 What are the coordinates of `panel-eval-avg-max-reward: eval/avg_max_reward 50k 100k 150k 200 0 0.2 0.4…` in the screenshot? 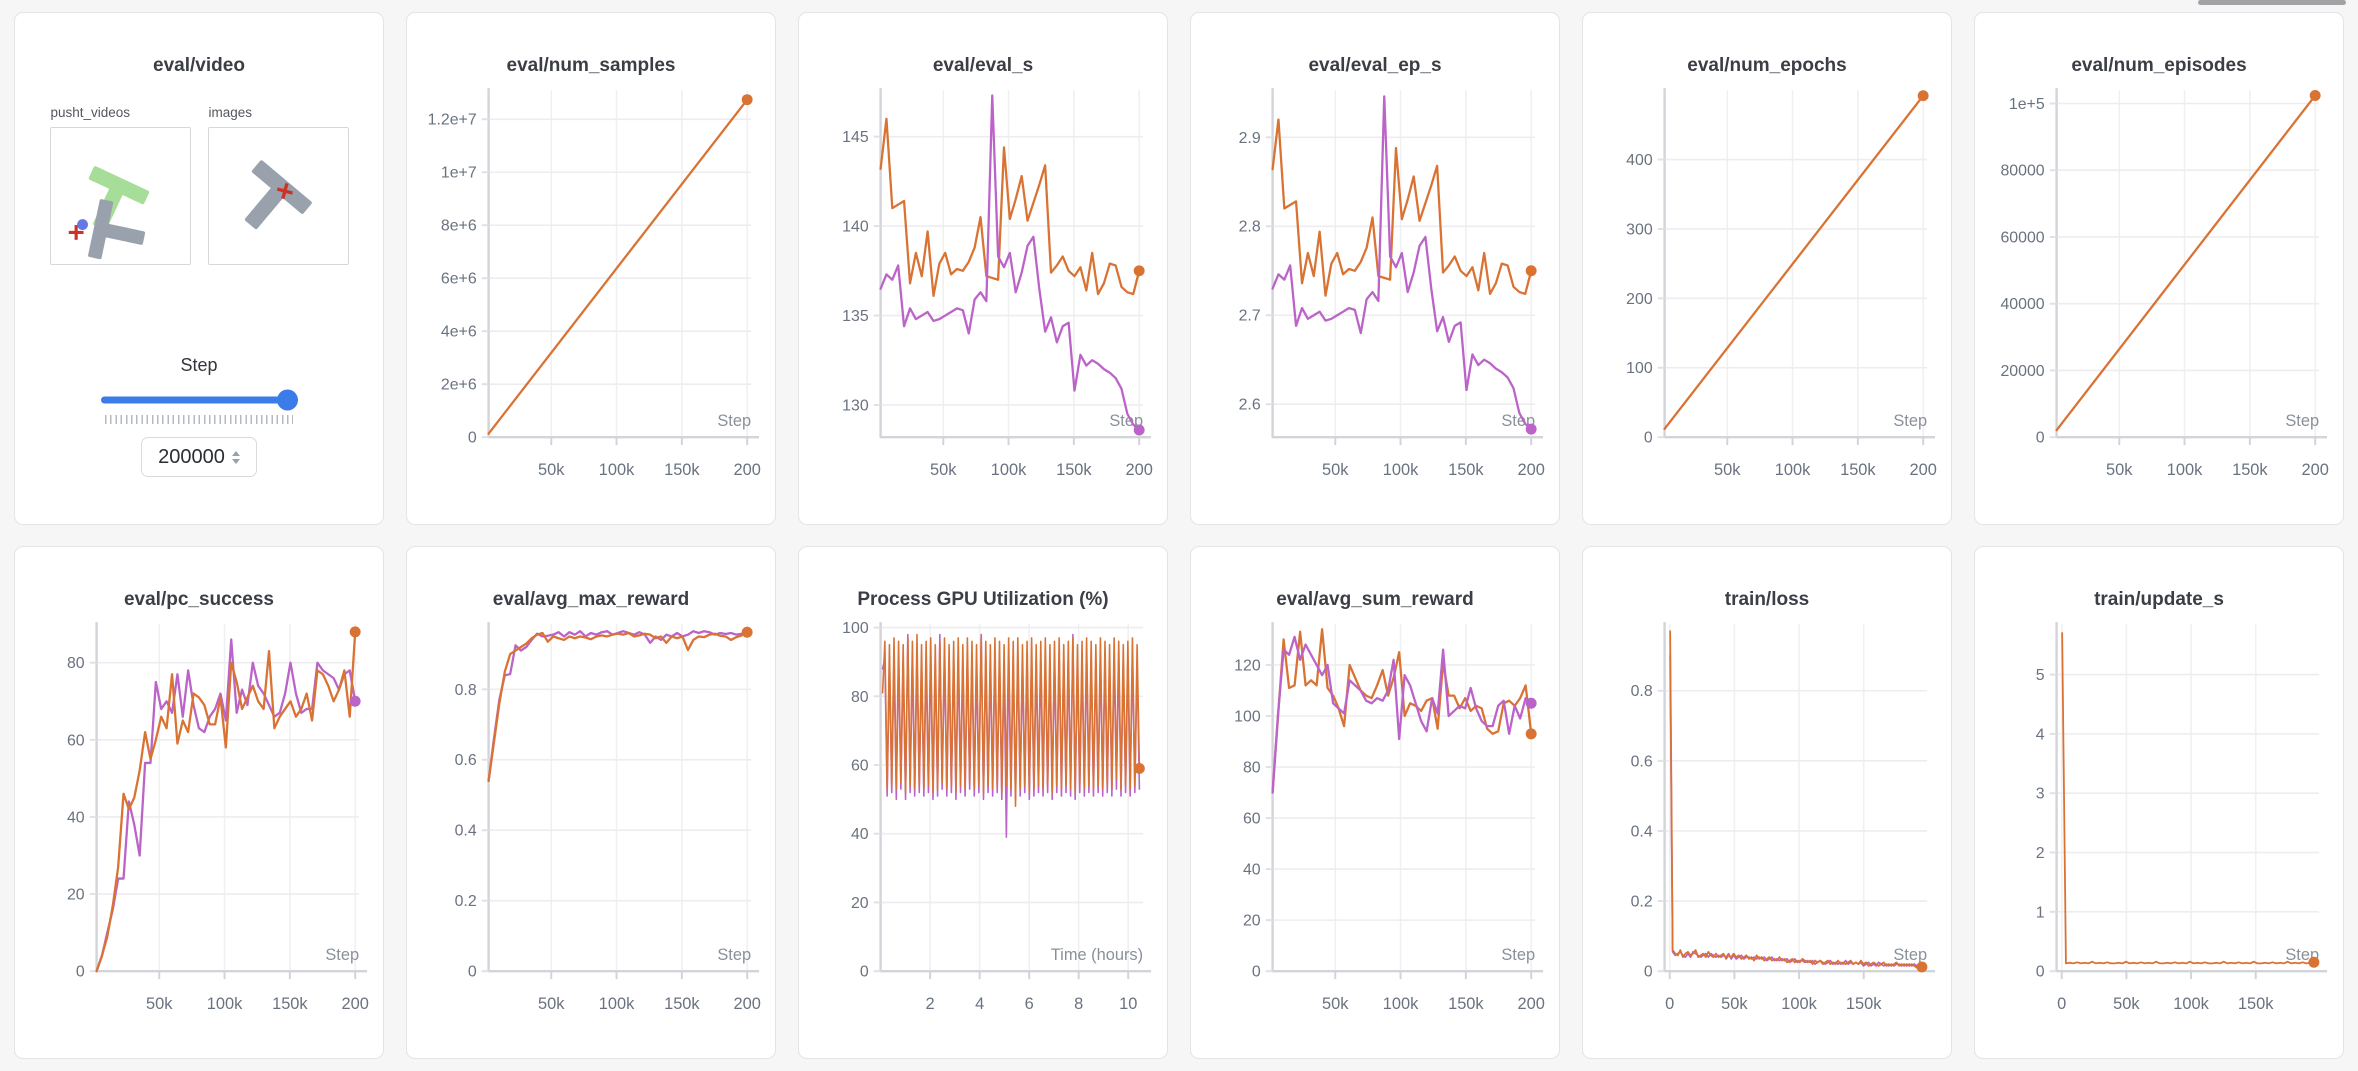 It's located at (591, 802).